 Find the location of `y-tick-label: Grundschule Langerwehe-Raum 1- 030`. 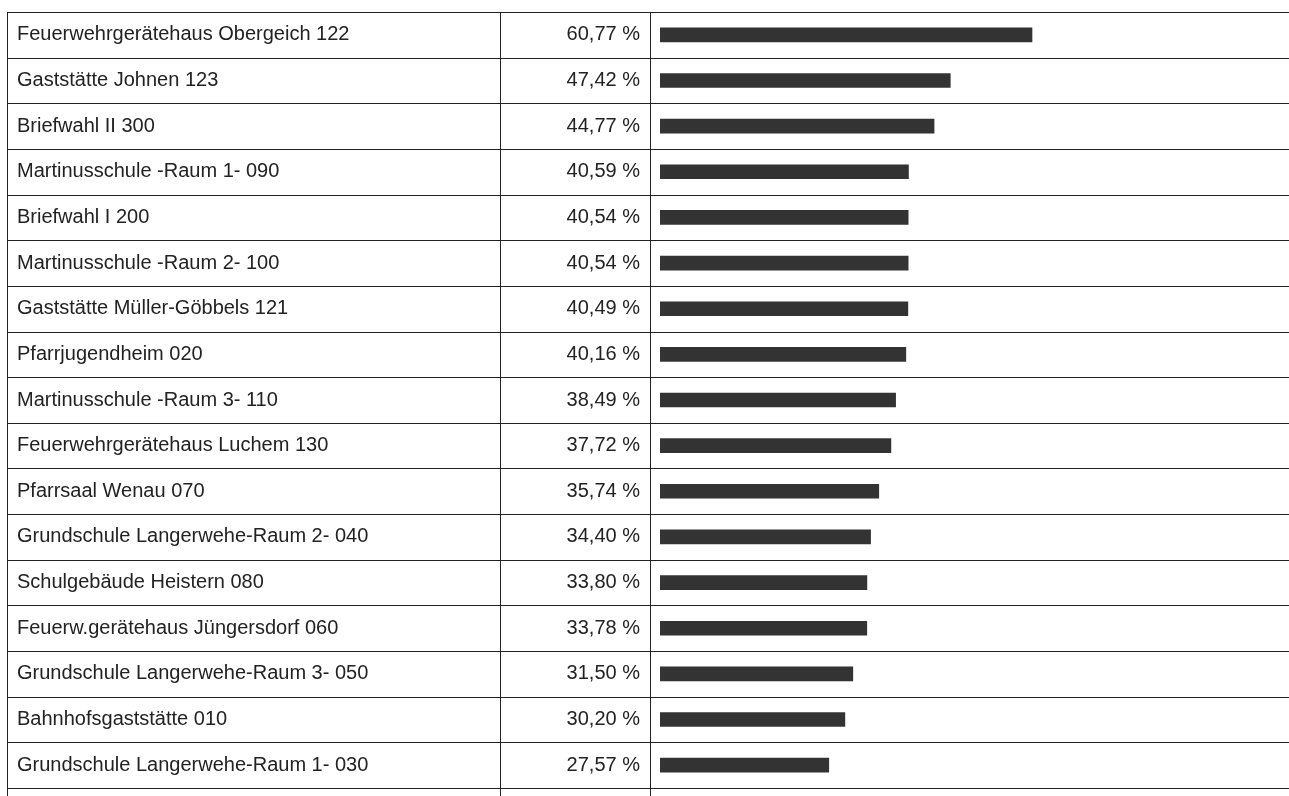

y-tick-label: Grundschule Langerwehe-Raum 1- 030 is located at coordinates (193, 763).